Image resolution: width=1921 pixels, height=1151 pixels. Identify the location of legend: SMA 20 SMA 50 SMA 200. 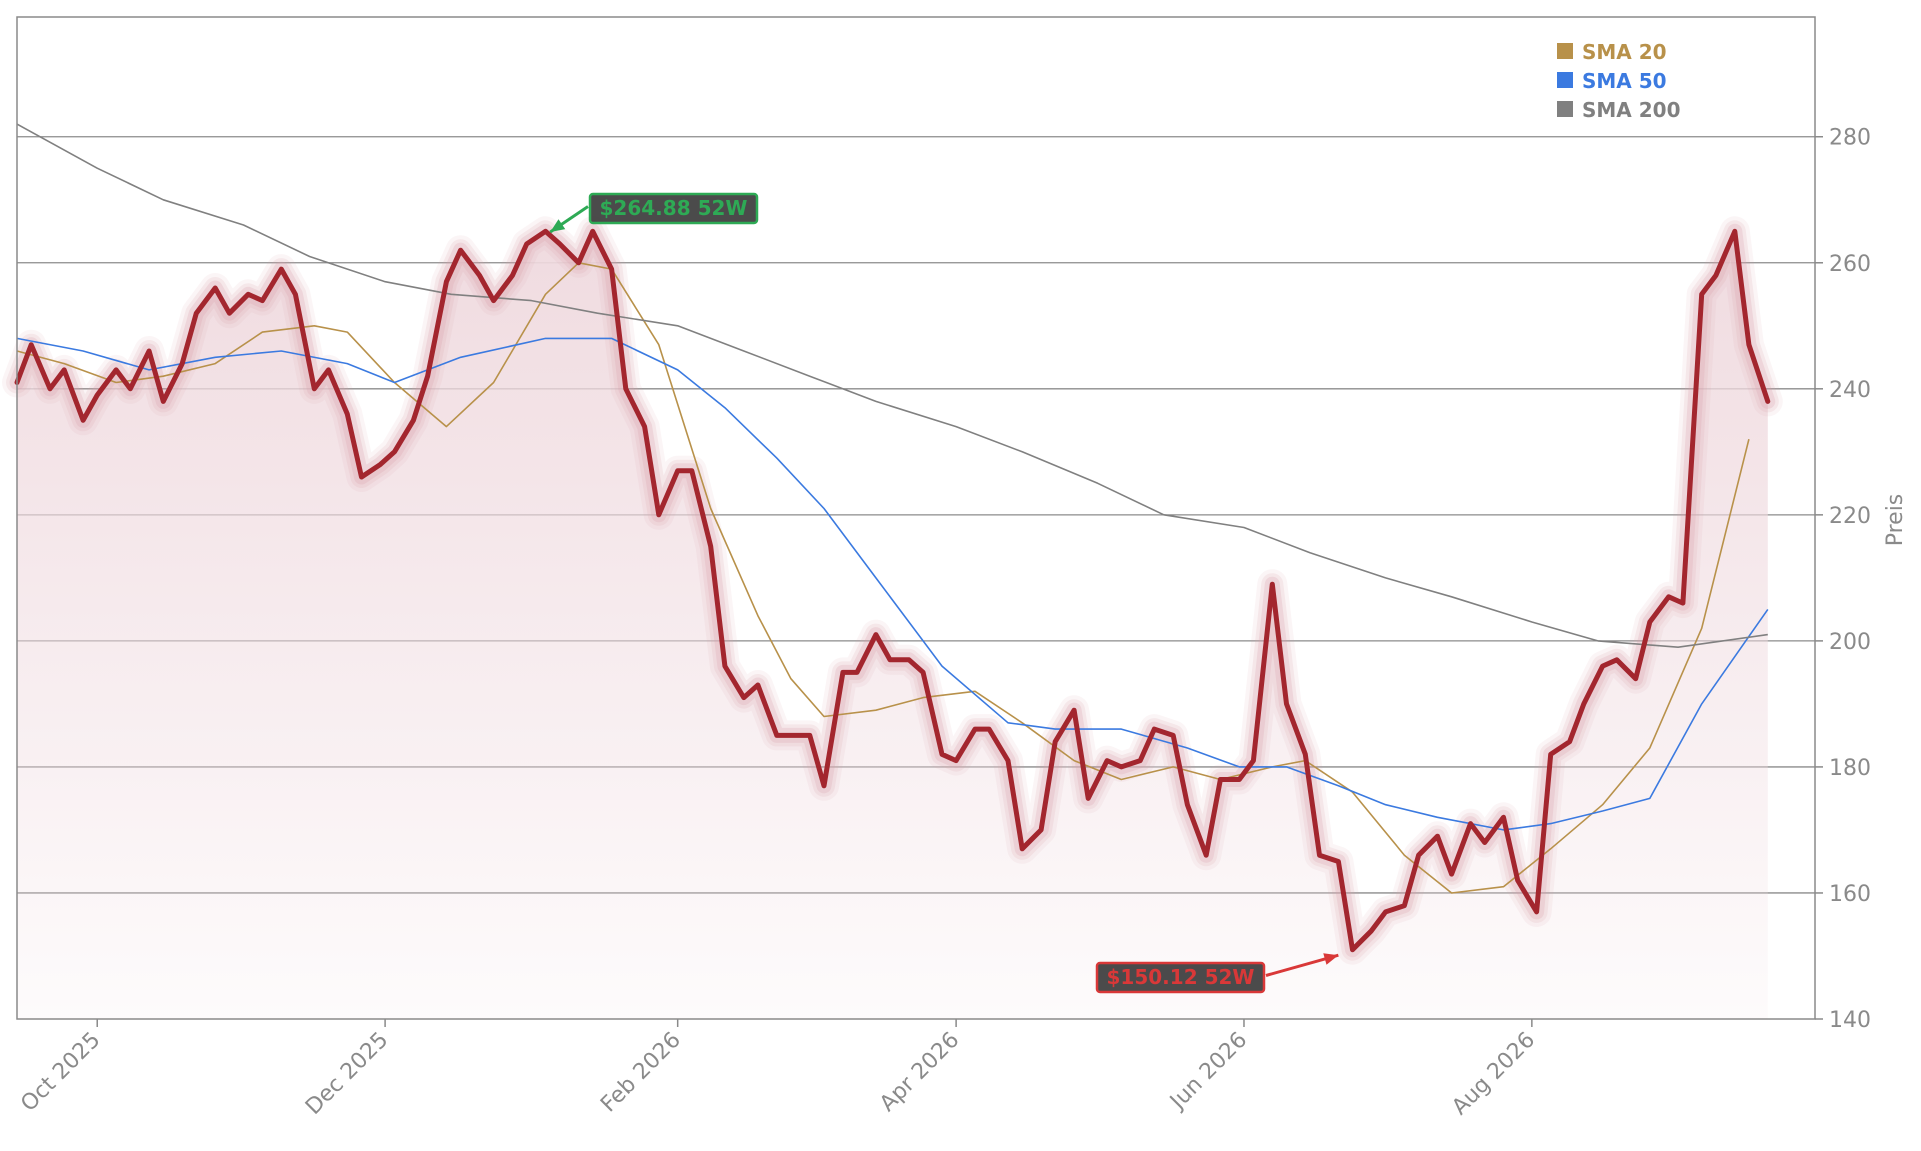
(1619, 81).